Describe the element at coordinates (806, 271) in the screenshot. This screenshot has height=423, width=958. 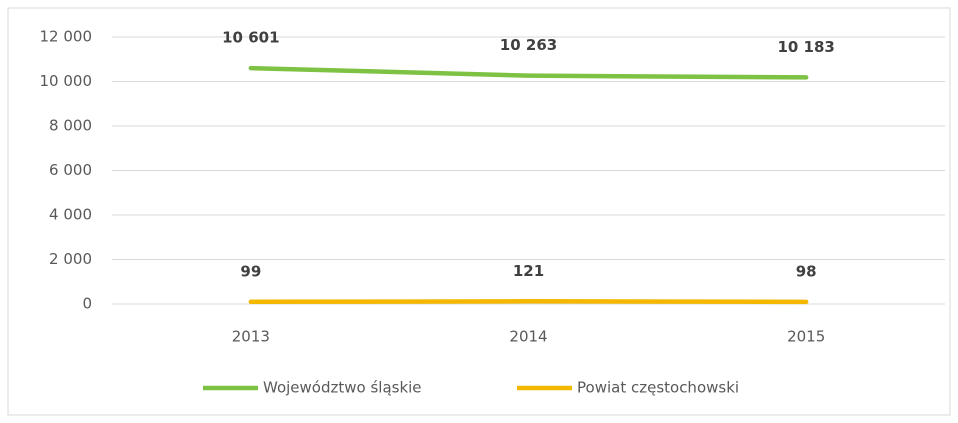
I see `data-label: 98` at that location.